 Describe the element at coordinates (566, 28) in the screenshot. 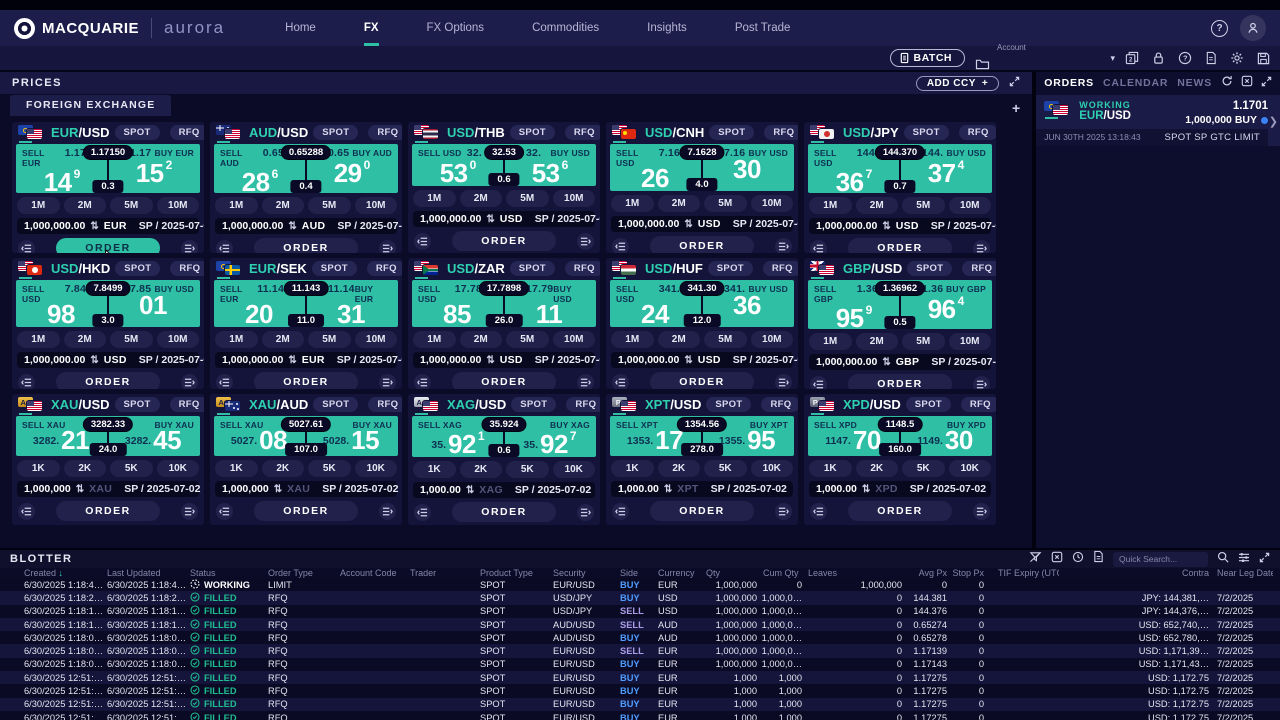

I see `nav-item-commodities: Commodities` at that location.